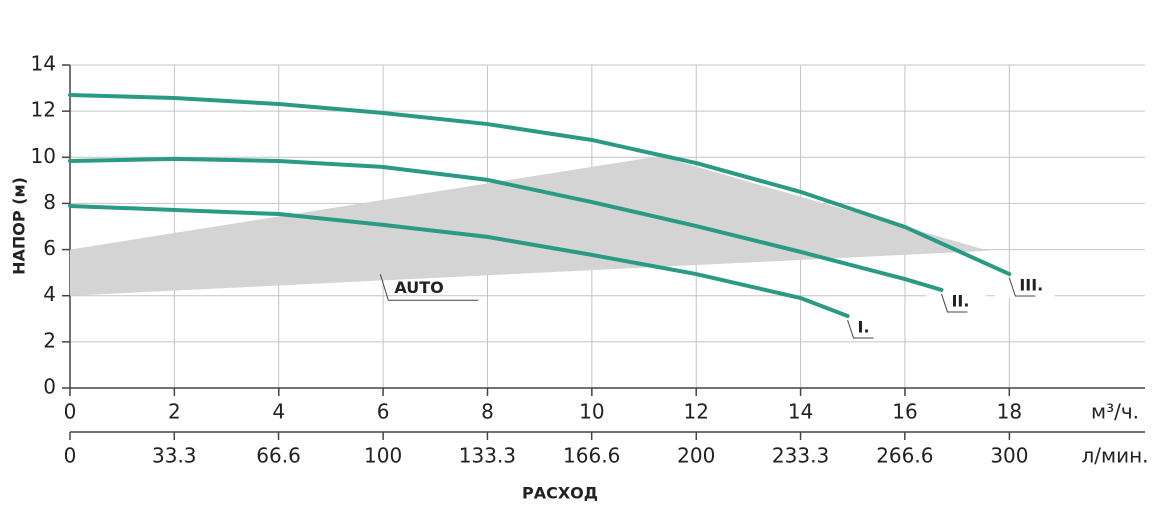 The height and width of the screenshot is (528, 1156). I want to click on y-axis-label: НАПОР (м), so click(19, 226).